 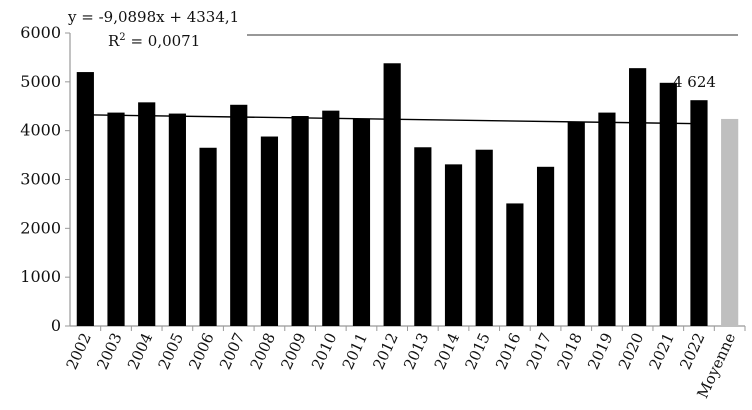 What do you see at coordinates (539, 351) in the screenshot?
I see `x-tick-label: 2017` at bounding box center [539, 351].